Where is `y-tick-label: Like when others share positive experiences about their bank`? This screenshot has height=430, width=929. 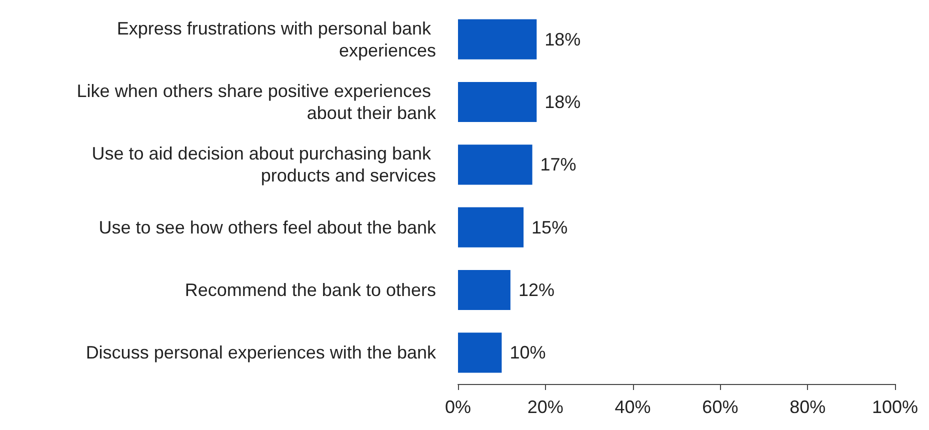 y-tick-label: Like when others share positive experiences about their bank is located at coordinates (256, 102).